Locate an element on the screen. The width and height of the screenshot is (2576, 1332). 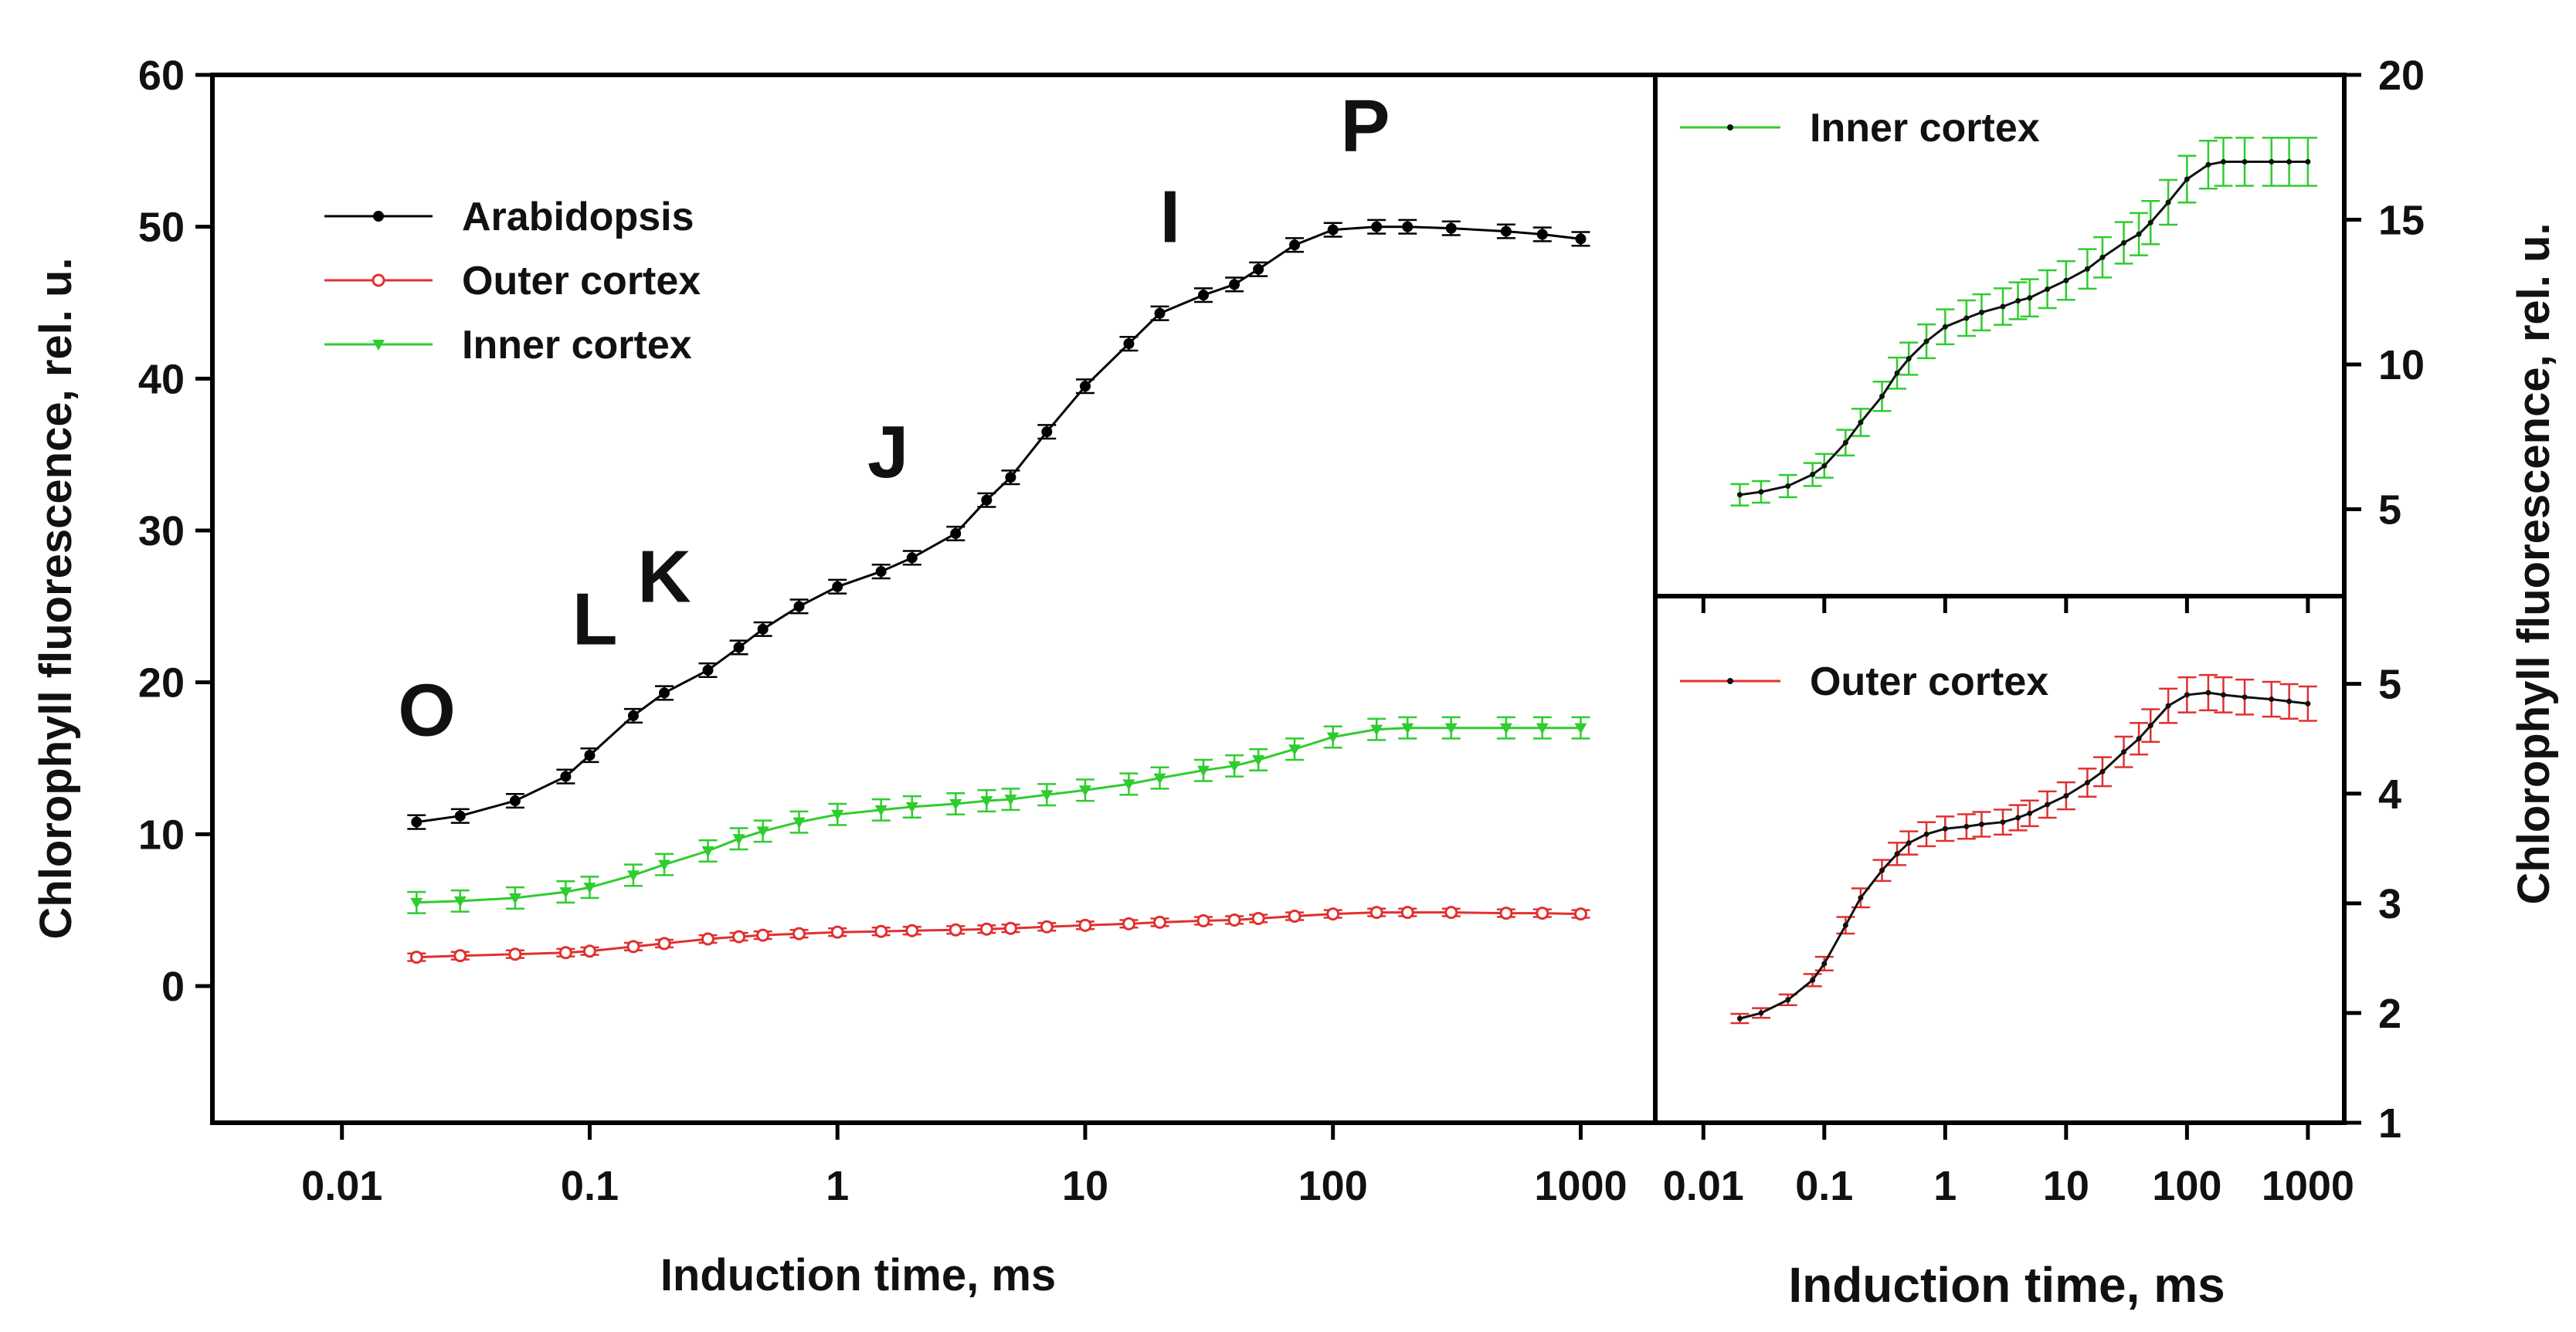
outer-y-tick-label: 2 is located at coordinates (2389, 1014).